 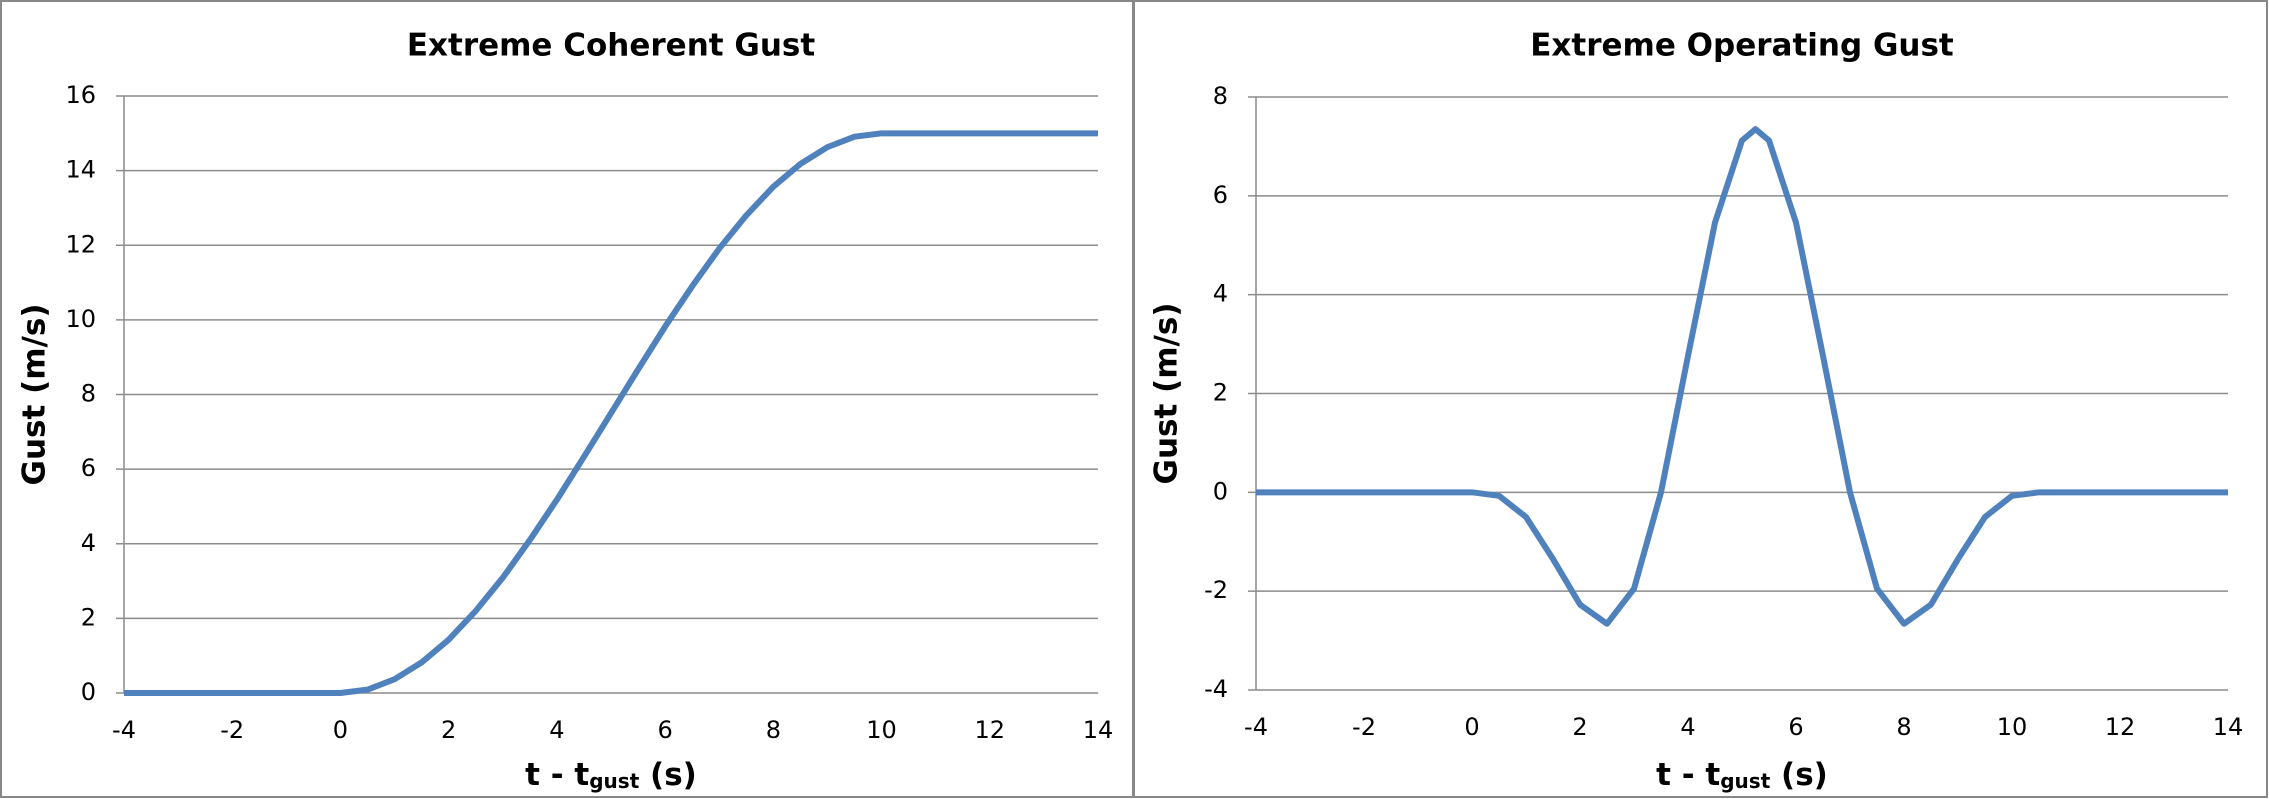 I want to click on chart-title: Extreme Coherent Gust, so click(x=611, y=46).